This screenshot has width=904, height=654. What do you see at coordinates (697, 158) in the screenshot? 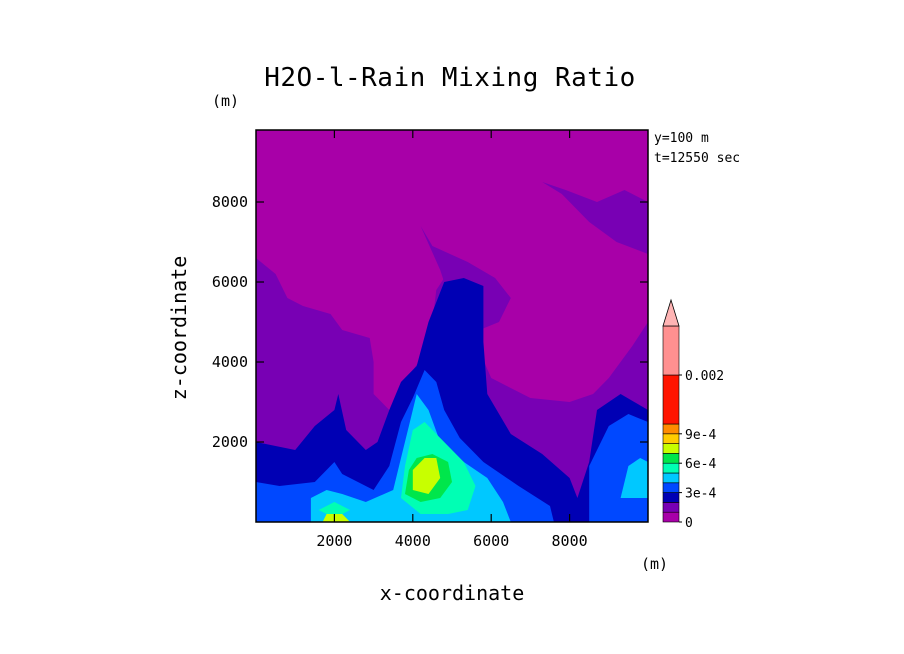
I see `annotation-time: t=12550 sec` at bounding box center [697, 158].